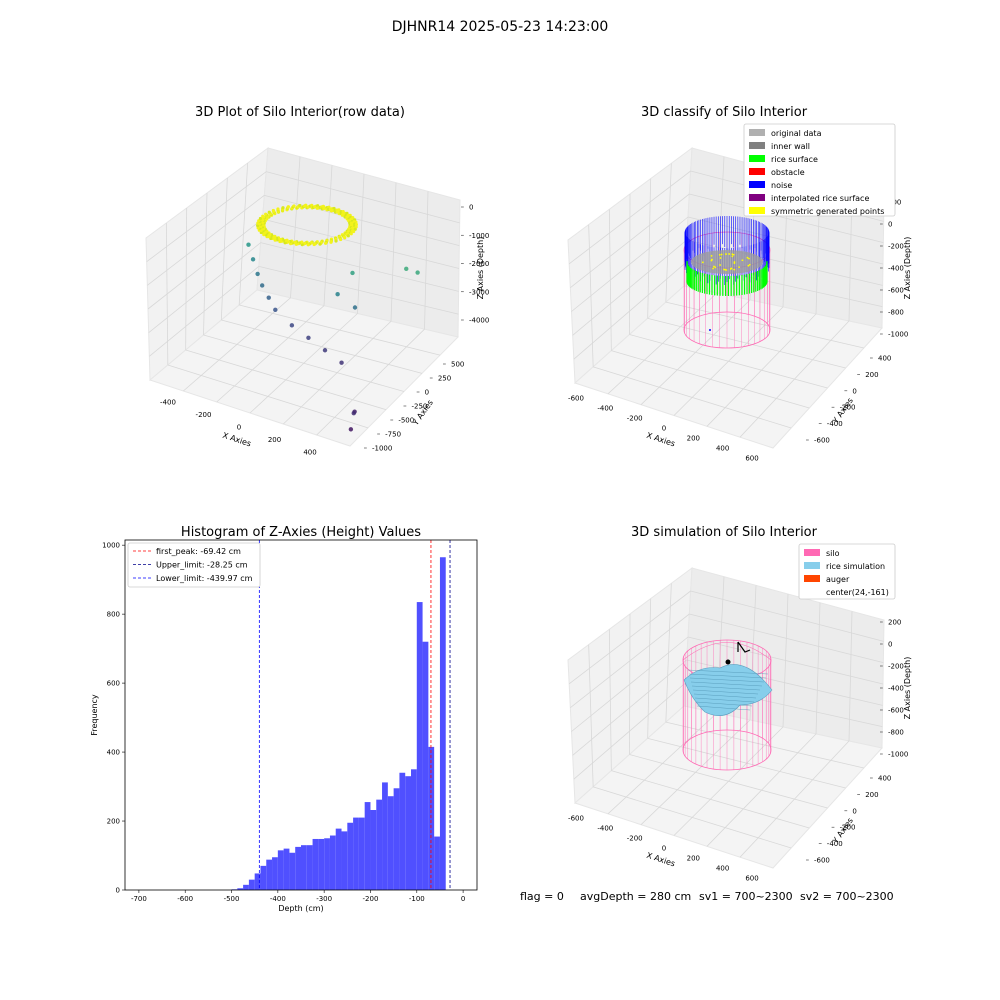  What do you see at coordinates (898, 335) in the screenshot?
I see `cls-z-tick-label: -1000` at bounding box center [898, 335].